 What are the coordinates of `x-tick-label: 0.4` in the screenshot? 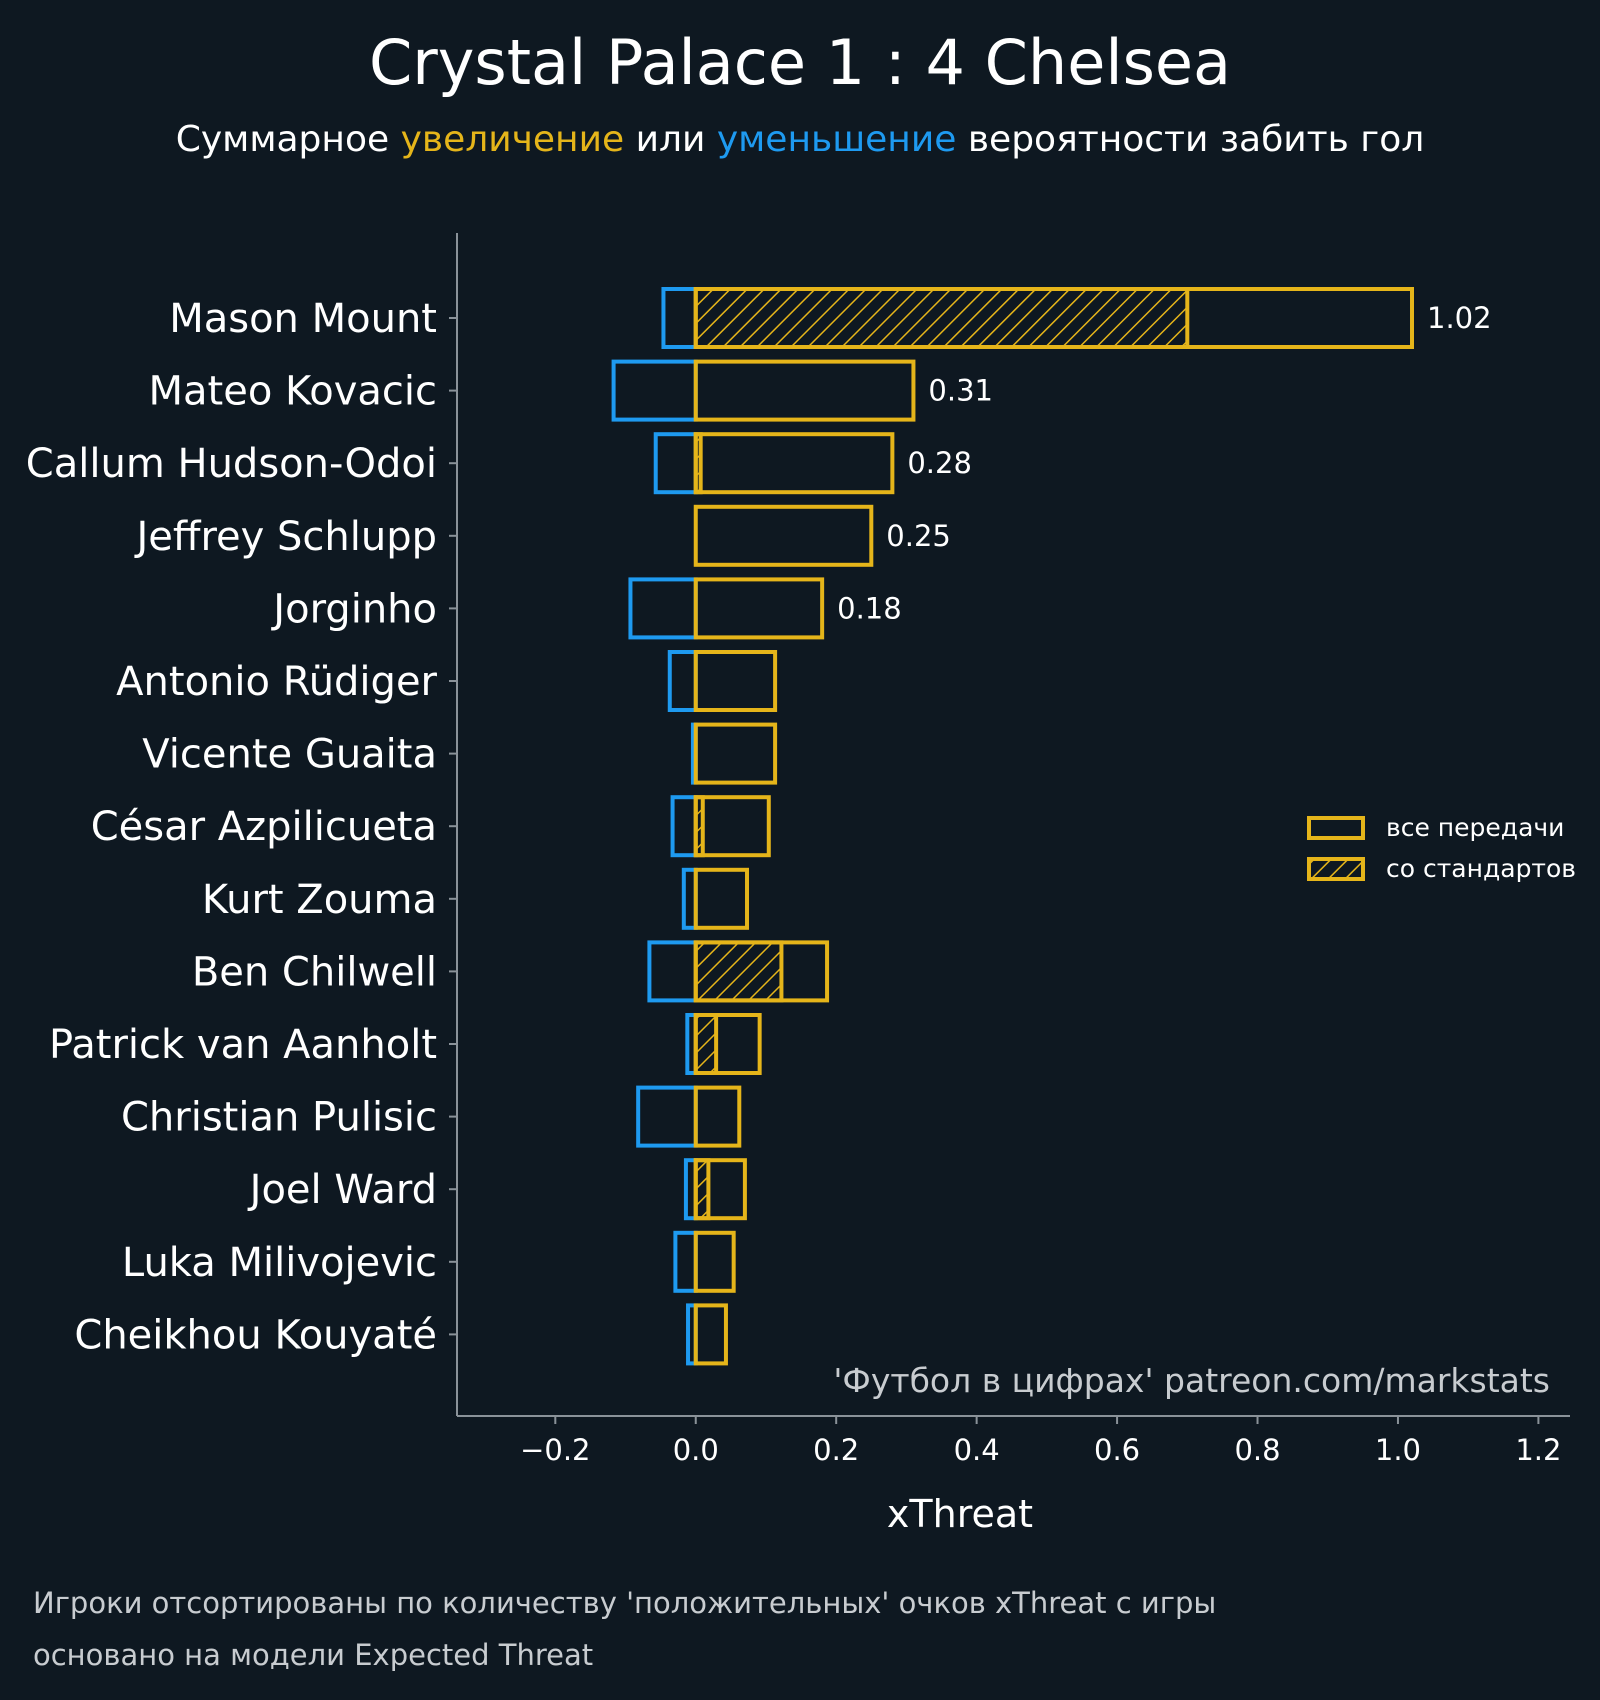 It's located at (977, 1450).